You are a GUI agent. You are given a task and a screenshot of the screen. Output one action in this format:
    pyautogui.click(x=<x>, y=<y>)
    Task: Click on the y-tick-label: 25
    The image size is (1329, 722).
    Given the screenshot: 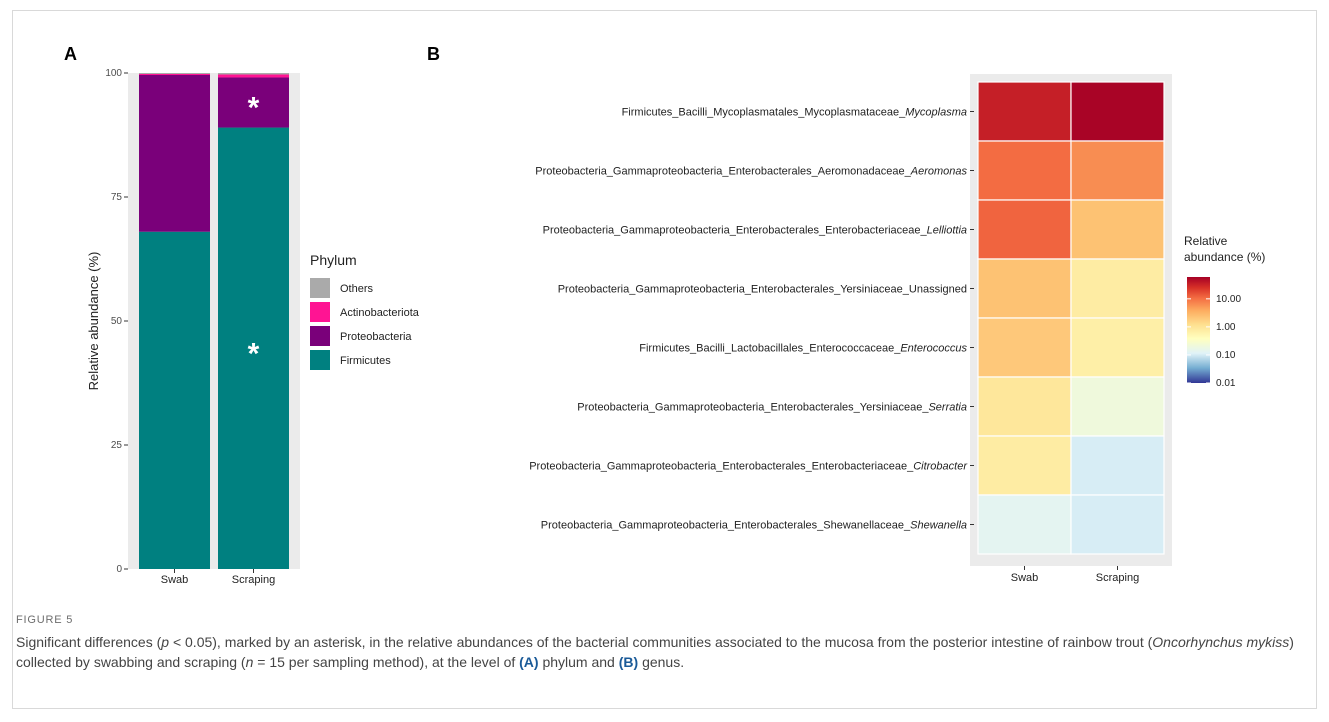 What is the action you would take?
    pyautogui.click(x=117, y=445)
    